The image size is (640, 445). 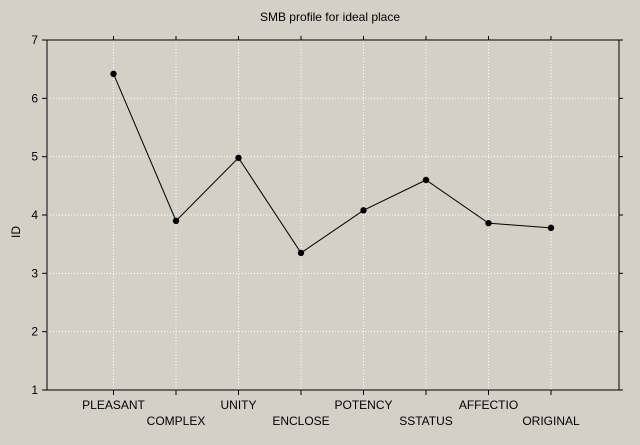 I want to click on x-tick-label: POTENCY, so click(x=363, y=405).